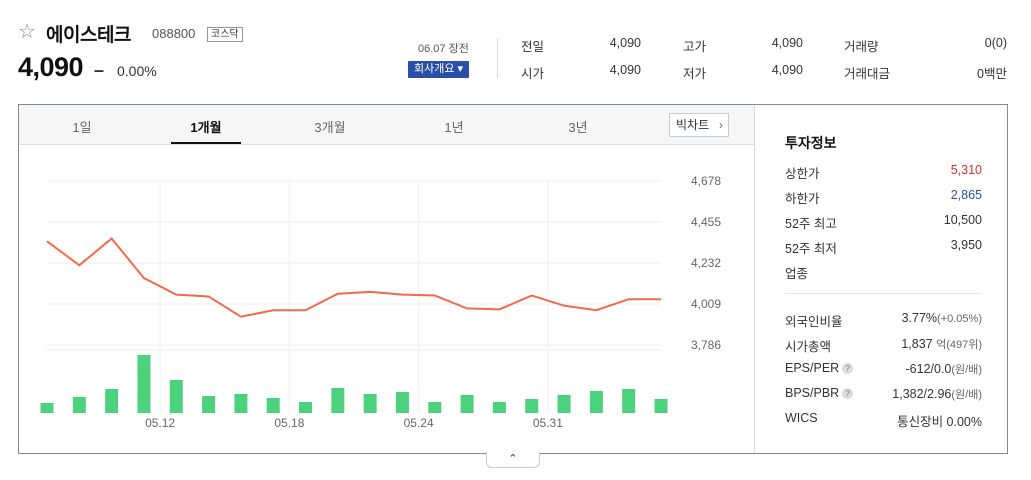 The image size is (1031, 480). I want to click on quote-value: 0백만, so click(992, 74).